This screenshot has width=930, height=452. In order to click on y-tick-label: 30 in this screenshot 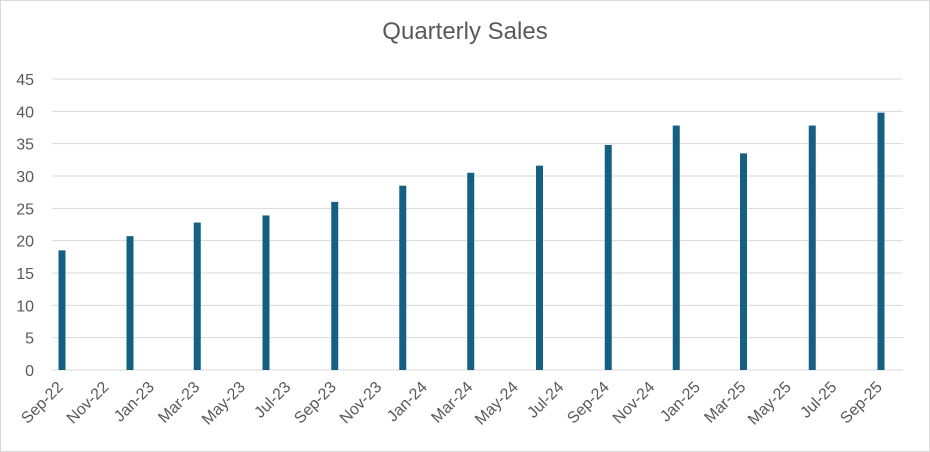, I will do `click(25, 177)`.